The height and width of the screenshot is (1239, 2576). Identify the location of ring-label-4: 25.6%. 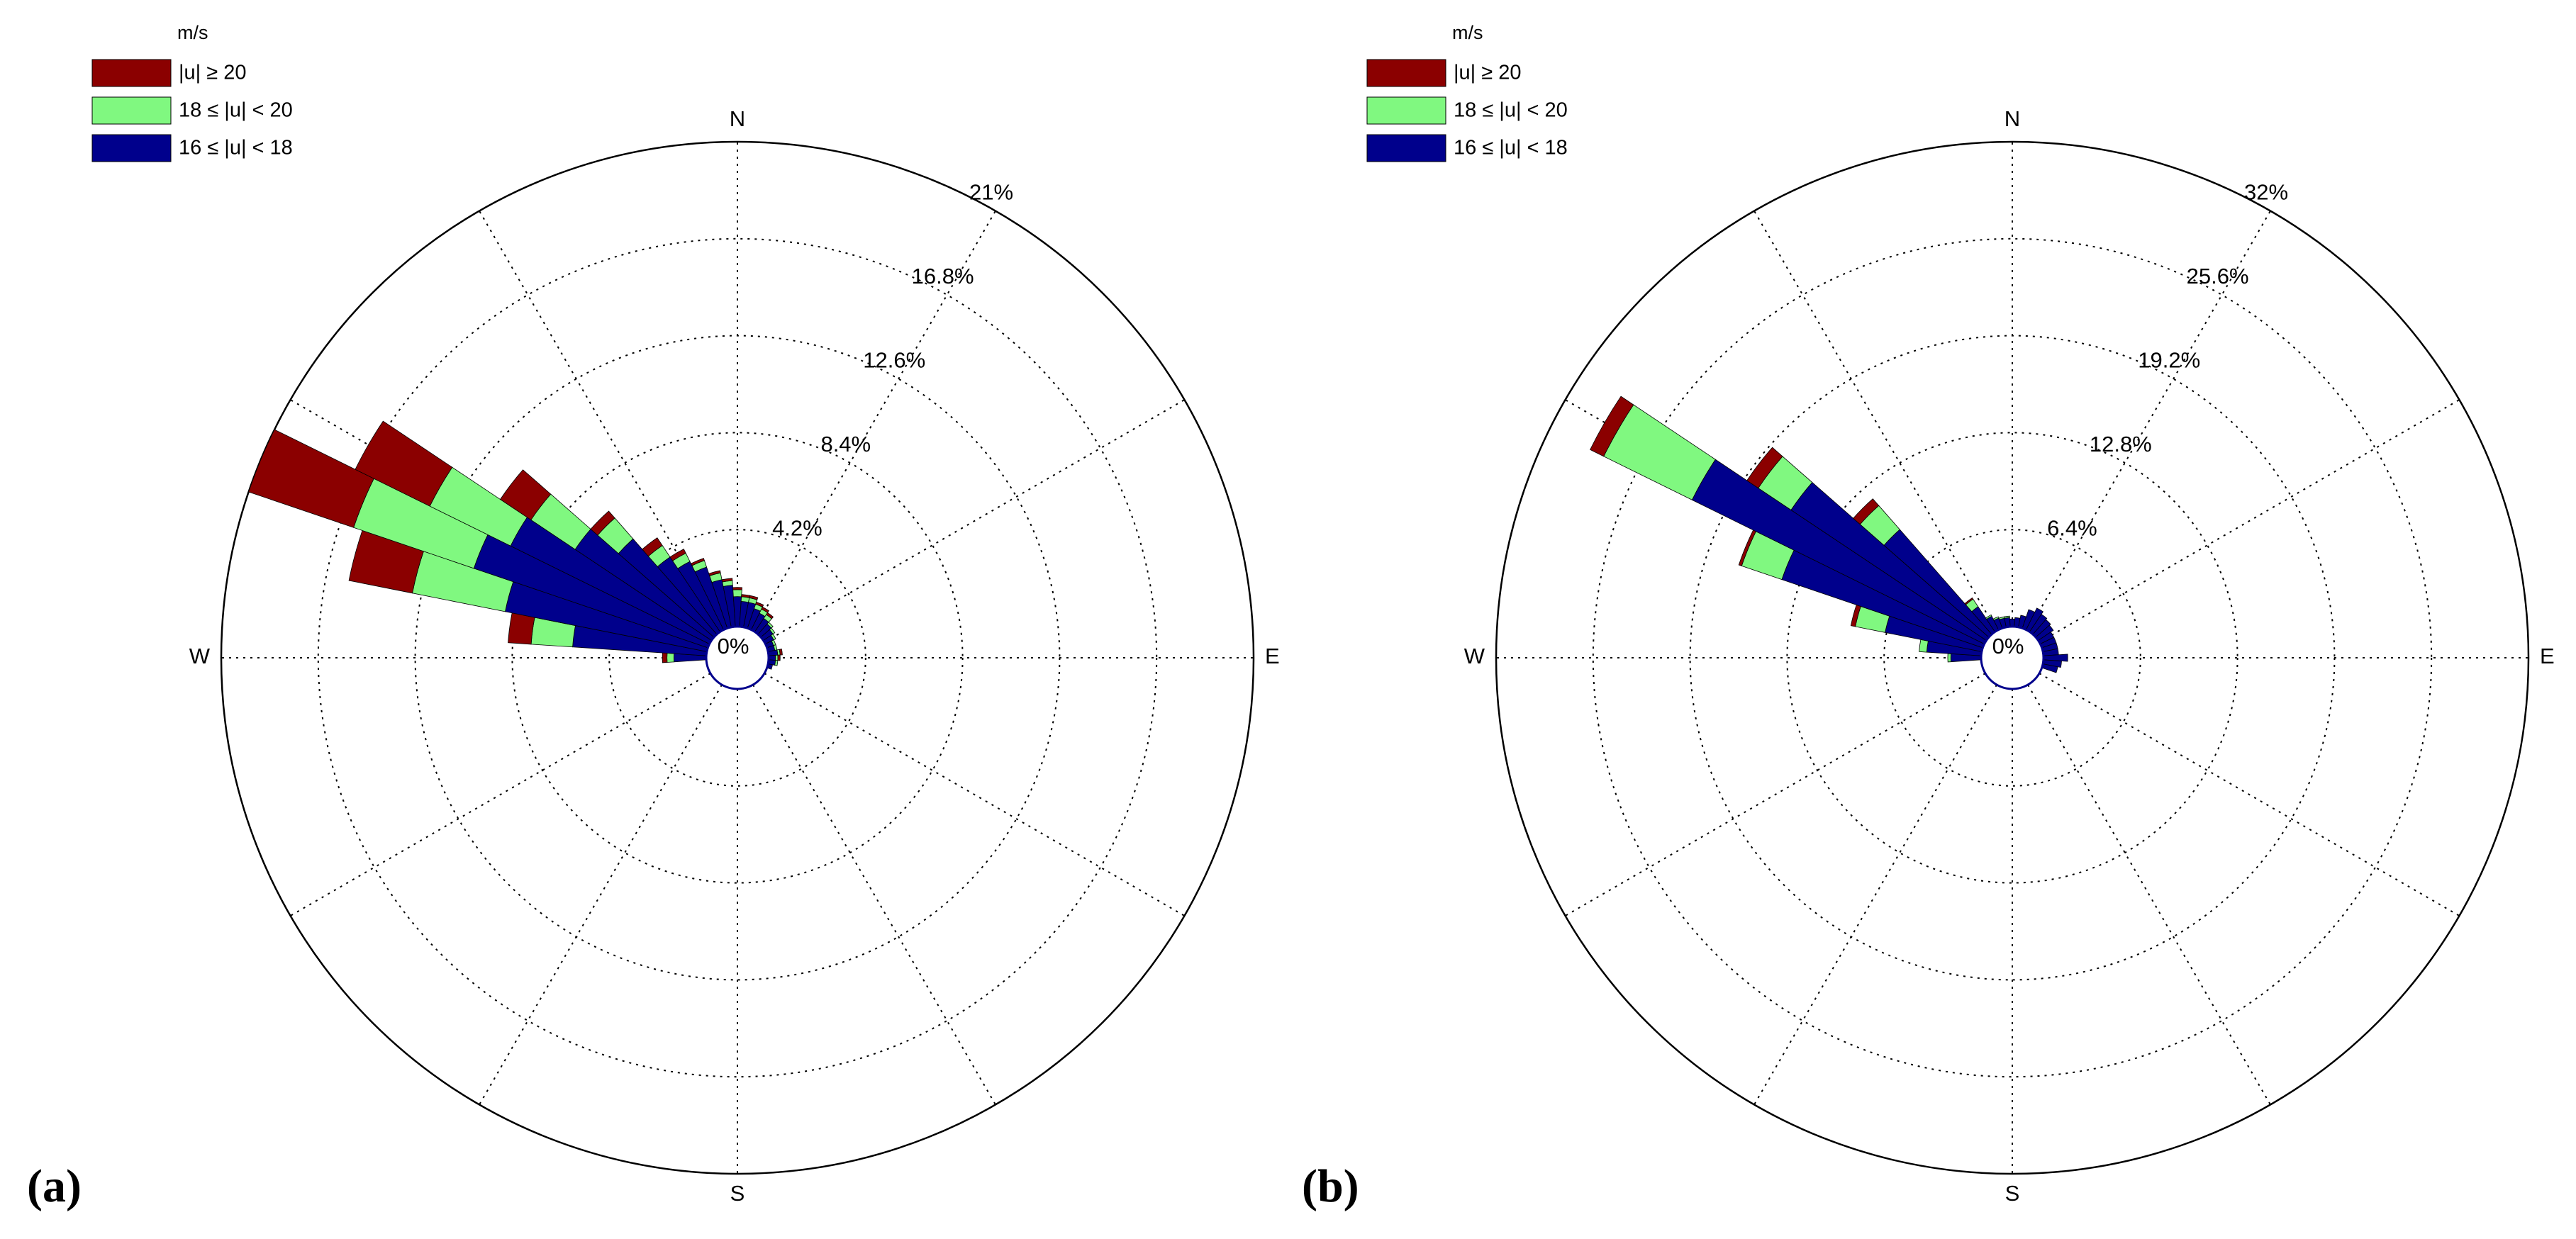
(2218, 276).